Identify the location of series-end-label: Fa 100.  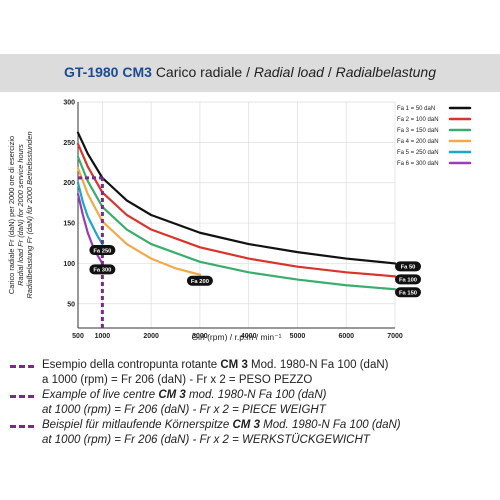
(408, 281).